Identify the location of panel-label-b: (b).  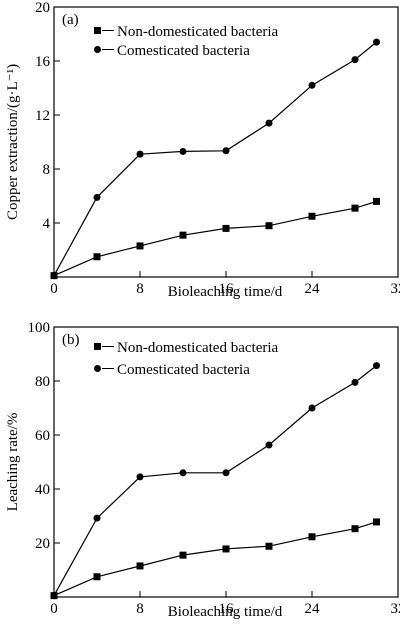
(71, 340).